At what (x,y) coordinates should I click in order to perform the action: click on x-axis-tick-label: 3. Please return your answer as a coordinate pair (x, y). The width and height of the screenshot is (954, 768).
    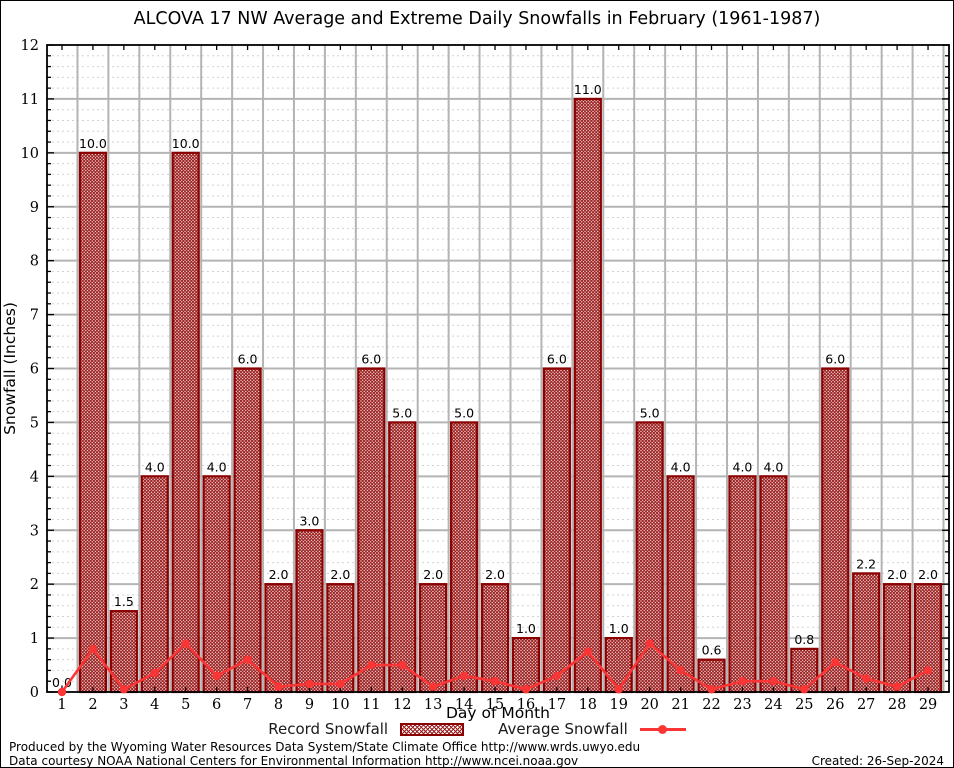
    Looking at the image, I should click on (123, 705).